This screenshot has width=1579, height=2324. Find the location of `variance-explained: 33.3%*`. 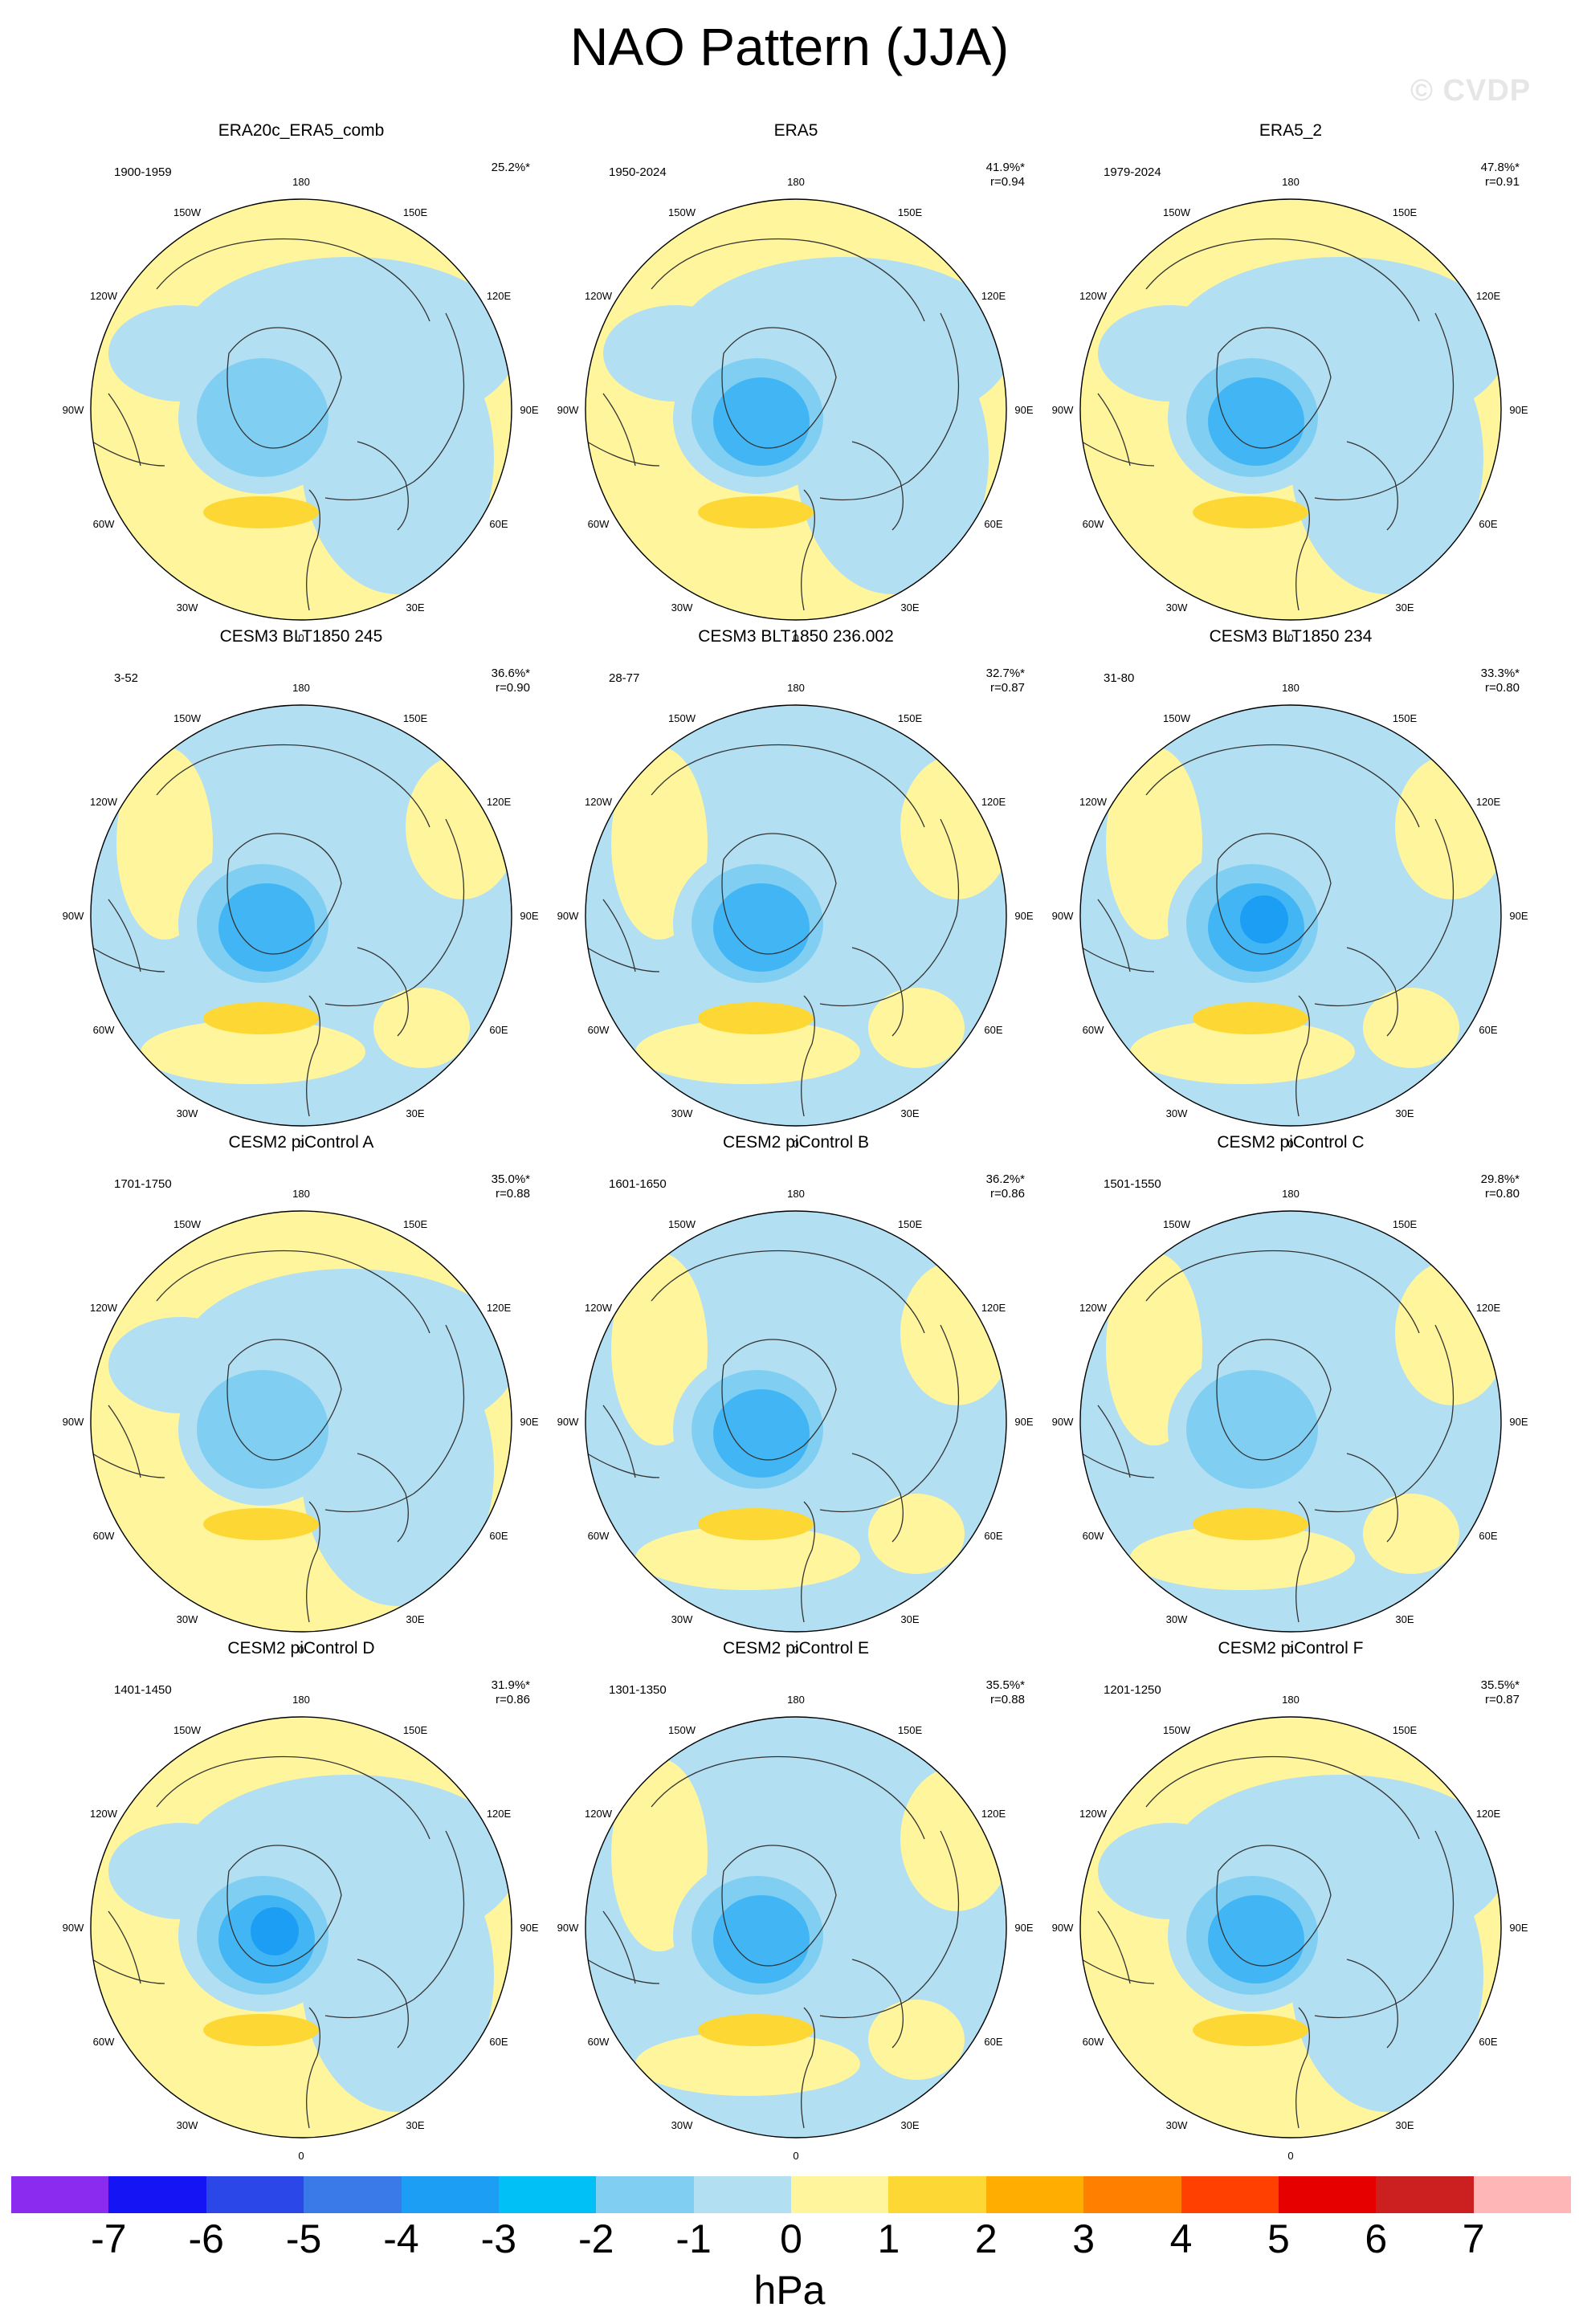

variance-explained: 33.3%* is located at coordinates (1500, 674).